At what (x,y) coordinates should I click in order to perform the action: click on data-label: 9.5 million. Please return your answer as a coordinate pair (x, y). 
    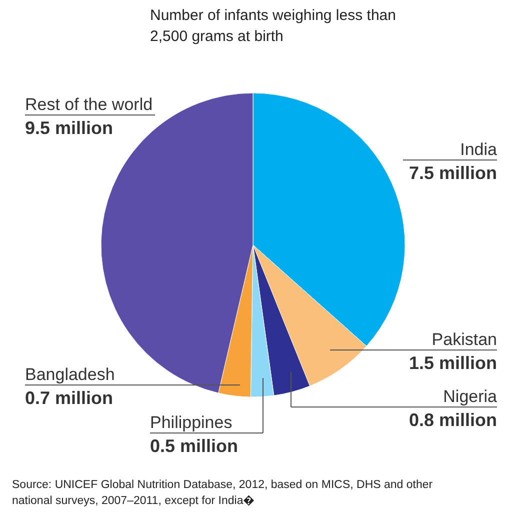
    Looking at the image, I should click on (69, 128).